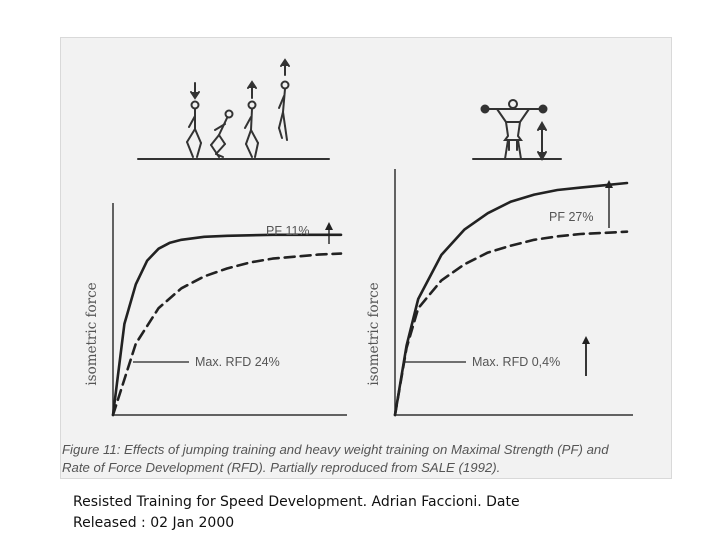  What do you see at coordinates (92, 333) in the screenshot?
I see `chart-1-y-label: isometric force` at bounding box center [92, 333].